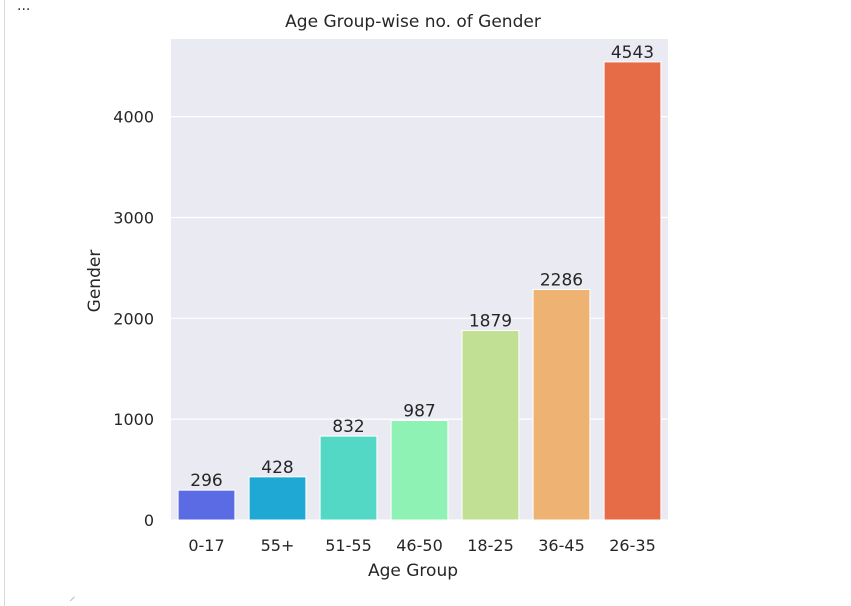 The height and width of the screenshot is (606, 851). Describe the element at coordinates (206, 545) in the screenshot. I see `x-tick-label: 0-17` at that location.